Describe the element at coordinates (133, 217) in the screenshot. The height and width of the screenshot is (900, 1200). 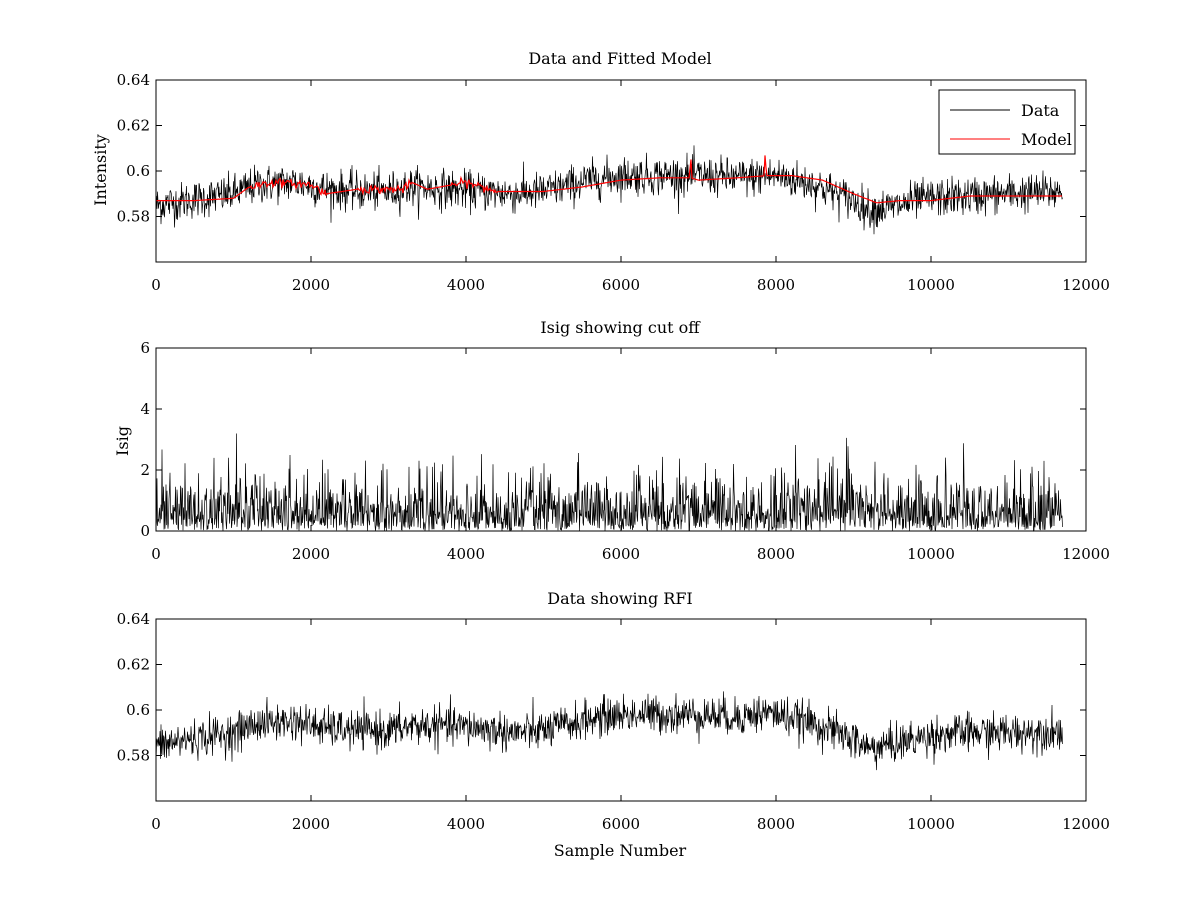
I see `p1-ytick-label: 0.58` at that location.